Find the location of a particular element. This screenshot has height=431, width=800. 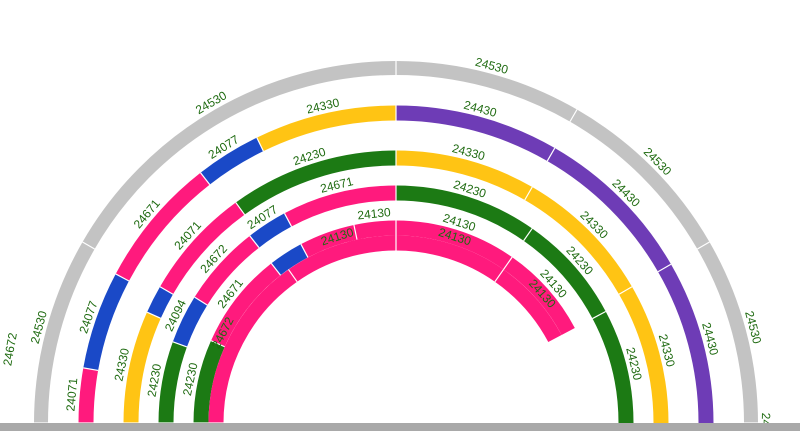

outer-left-label: 24672 is located at coordinates (10, 349).